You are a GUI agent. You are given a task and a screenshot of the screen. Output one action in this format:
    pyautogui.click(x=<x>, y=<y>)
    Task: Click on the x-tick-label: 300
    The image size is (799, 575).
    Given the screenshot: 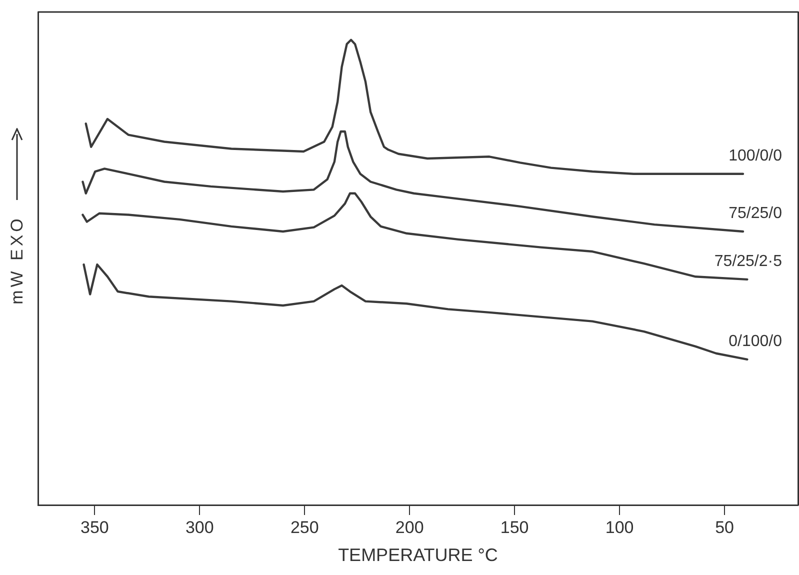 What is the action you would take?
    pyautogui.click(x=199, y=527)
    